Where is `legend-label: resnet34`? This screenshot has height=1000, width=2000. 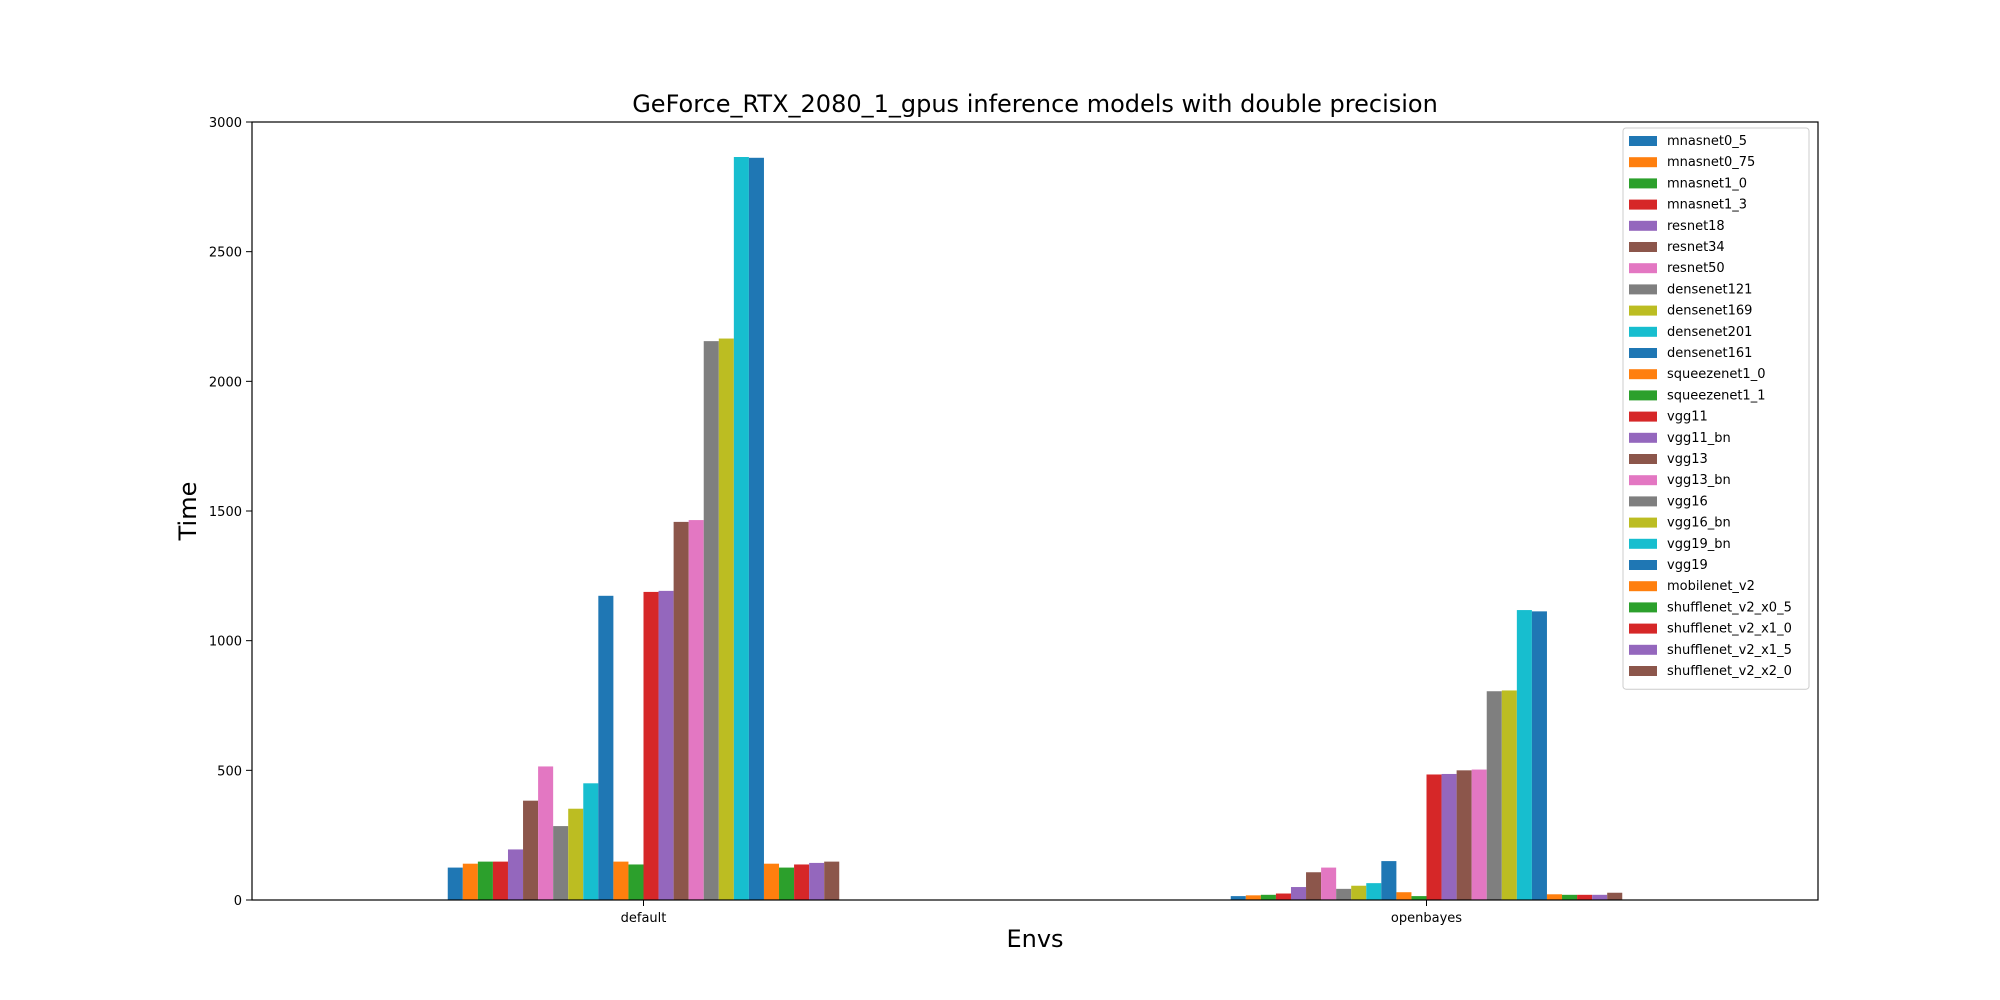
legend-label: resnet34 is located at coordinates (1696, 247).